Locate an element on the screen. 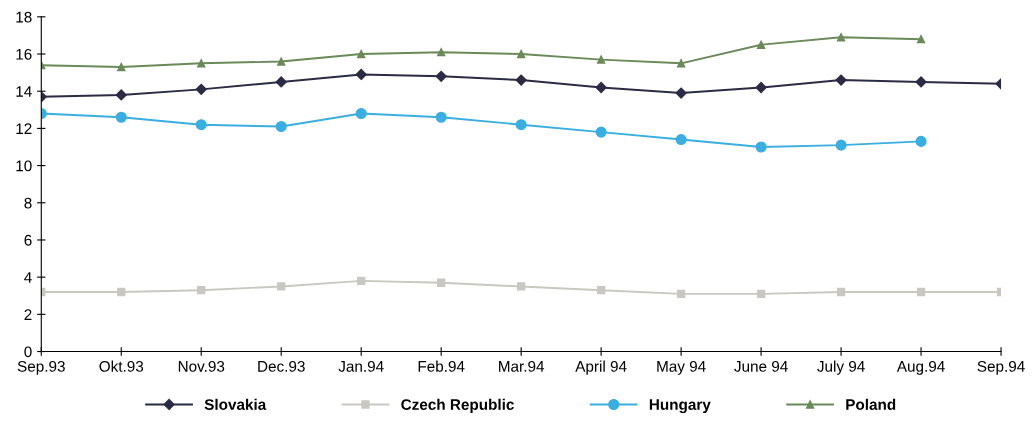 Image resolution: width=1032 pixels, height=421 pixels. y-tick-label: 10 is located at coordinates (24, 166).